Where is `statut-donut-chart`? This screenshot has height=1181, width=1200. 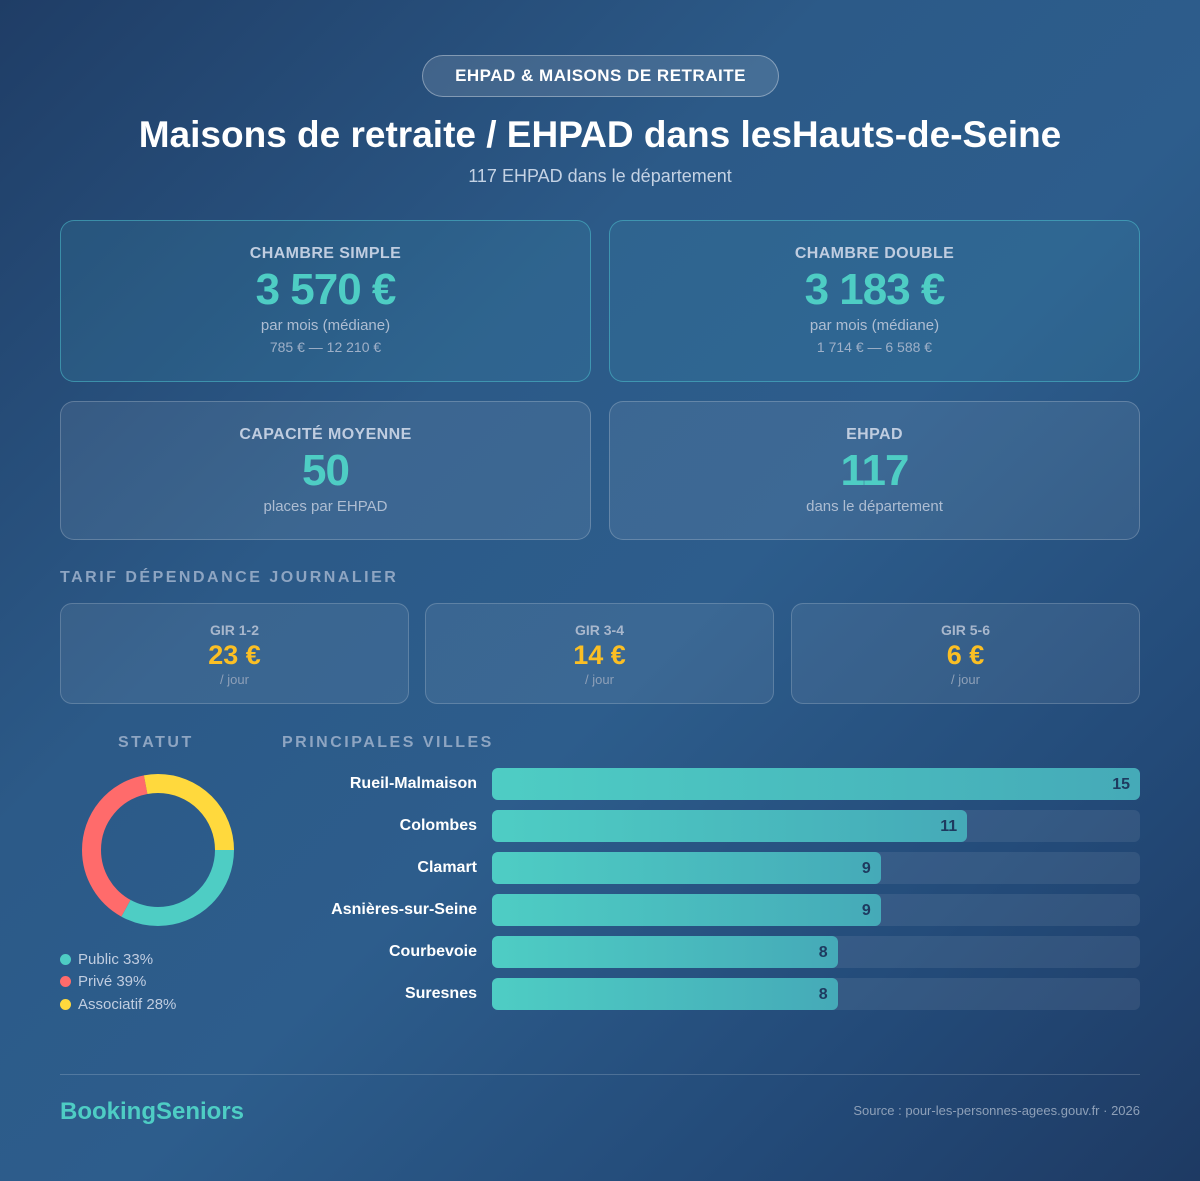 statut-donut-chart is located at coordinates (158, 850).